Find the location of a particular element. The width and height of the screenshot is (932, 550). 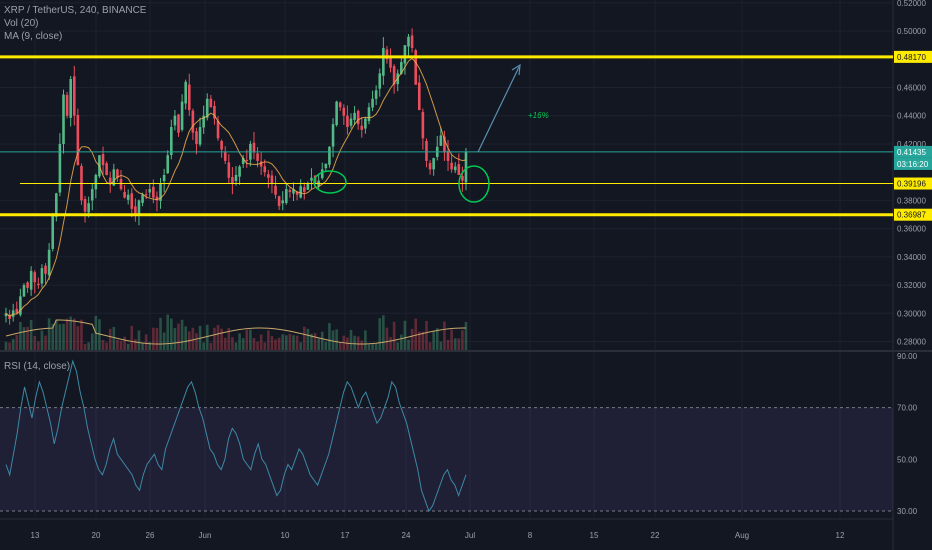

price-tick-label: 0.30000 is located at coordinates (911, 313).